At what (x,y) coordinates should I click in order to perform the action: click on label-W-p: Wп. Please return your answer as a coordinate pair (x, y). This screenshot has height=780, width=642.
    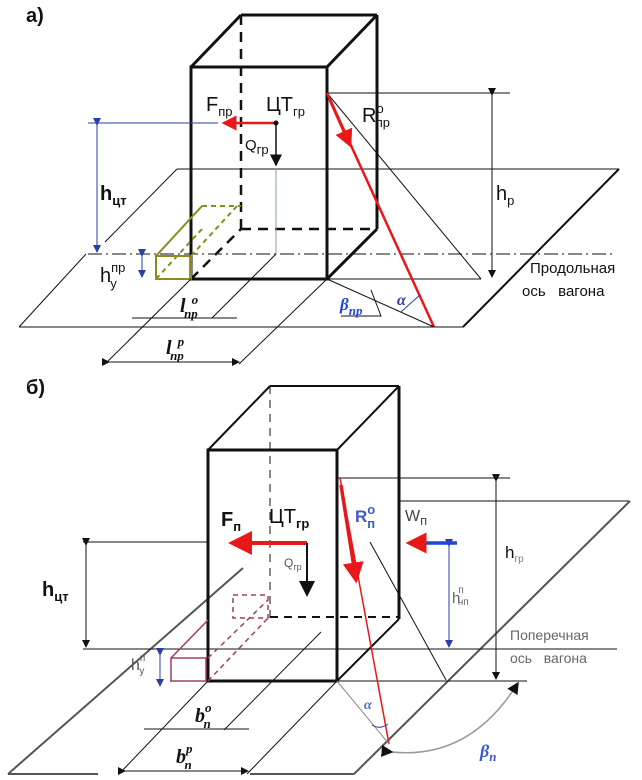
    Looking at the image, I should click on (416, 518).